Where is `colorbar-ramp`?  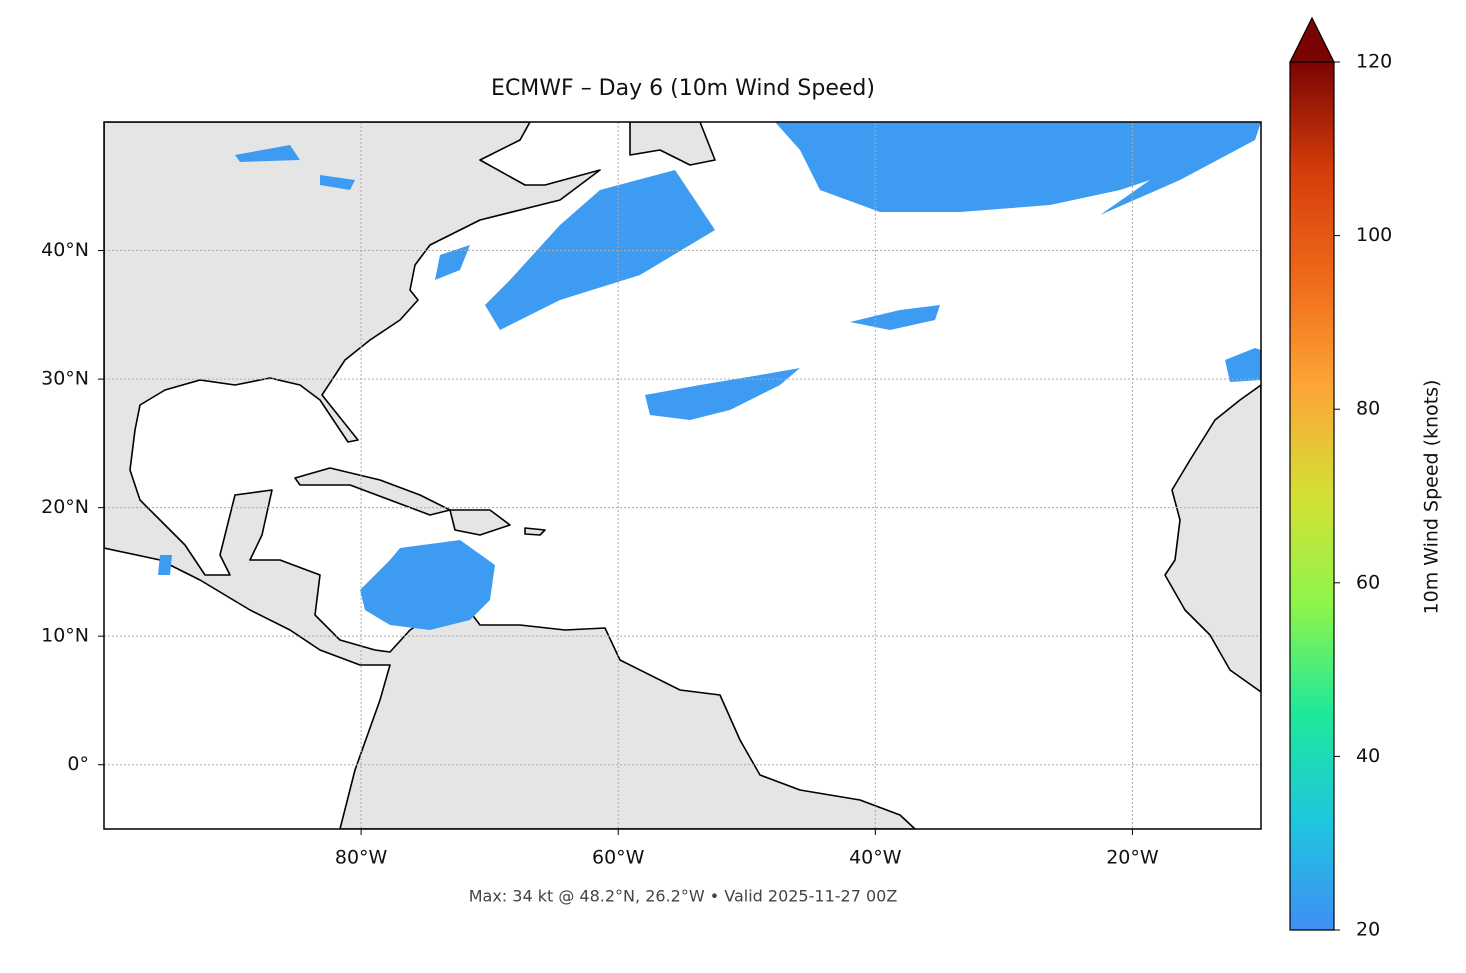
colorbar-ramp is located at coordinates (1312, 496).